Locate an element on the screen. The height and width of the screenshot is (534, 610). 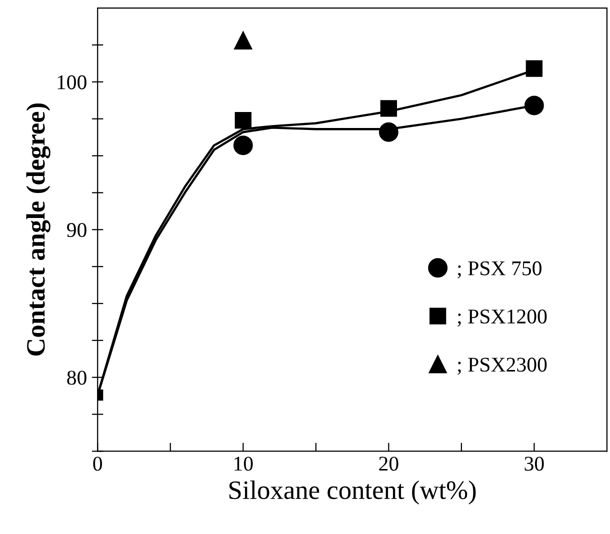
legend-label: ; PSX1200 is located at coordinates (502, 318).